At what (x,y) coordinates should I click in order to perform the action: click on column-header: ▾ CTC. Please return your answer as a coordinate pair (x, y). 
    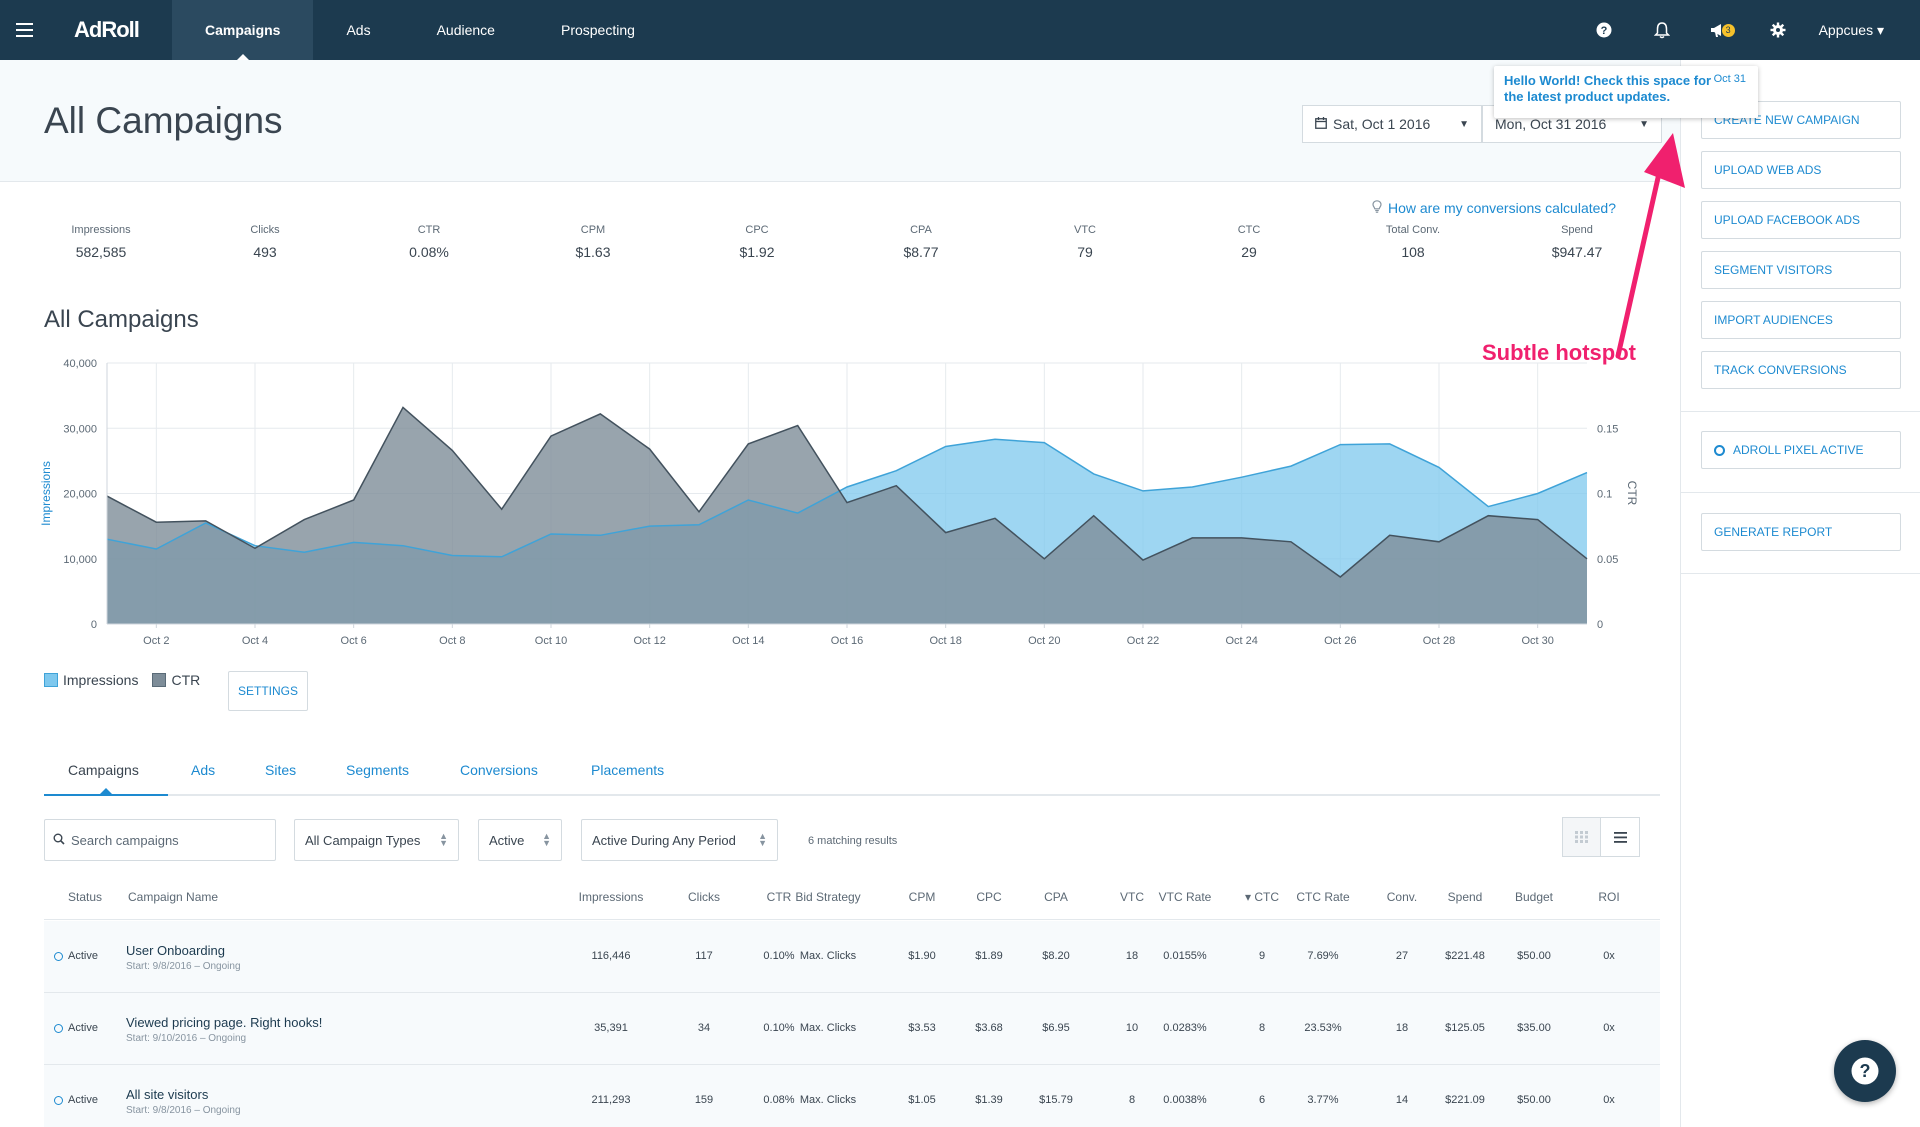
    Looking at the image, I should click on (1262, 897).